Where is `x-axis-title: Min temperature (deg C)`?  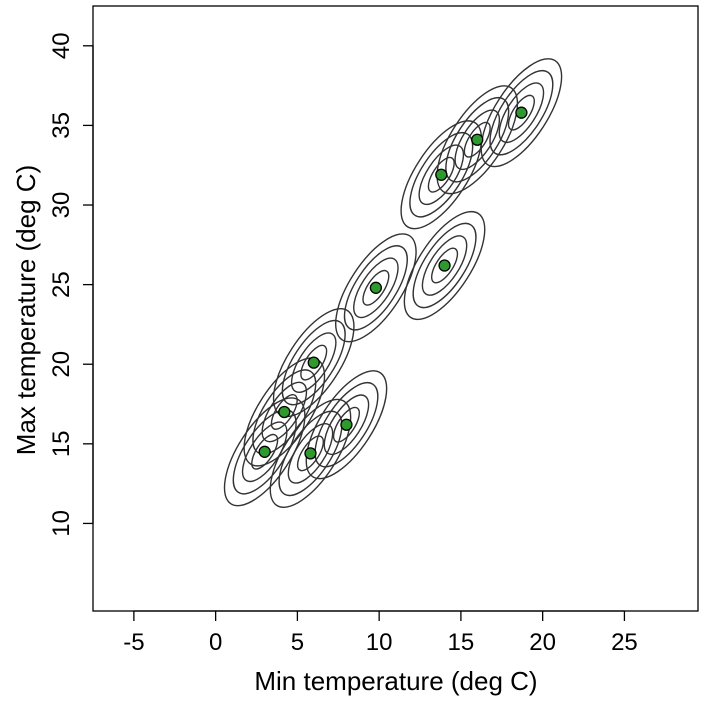
x-axis-title: Min temperature (deg C) is located at coordinates (395, 681).